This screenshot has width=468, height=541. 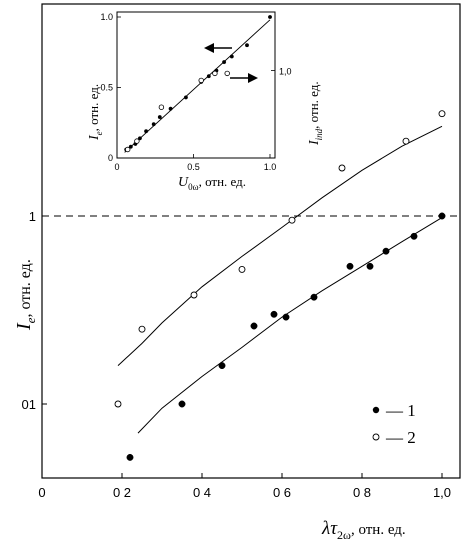 I want to click on inset-y-axis-title-right: Iind, отн. ед., so click(x=315, y=113).